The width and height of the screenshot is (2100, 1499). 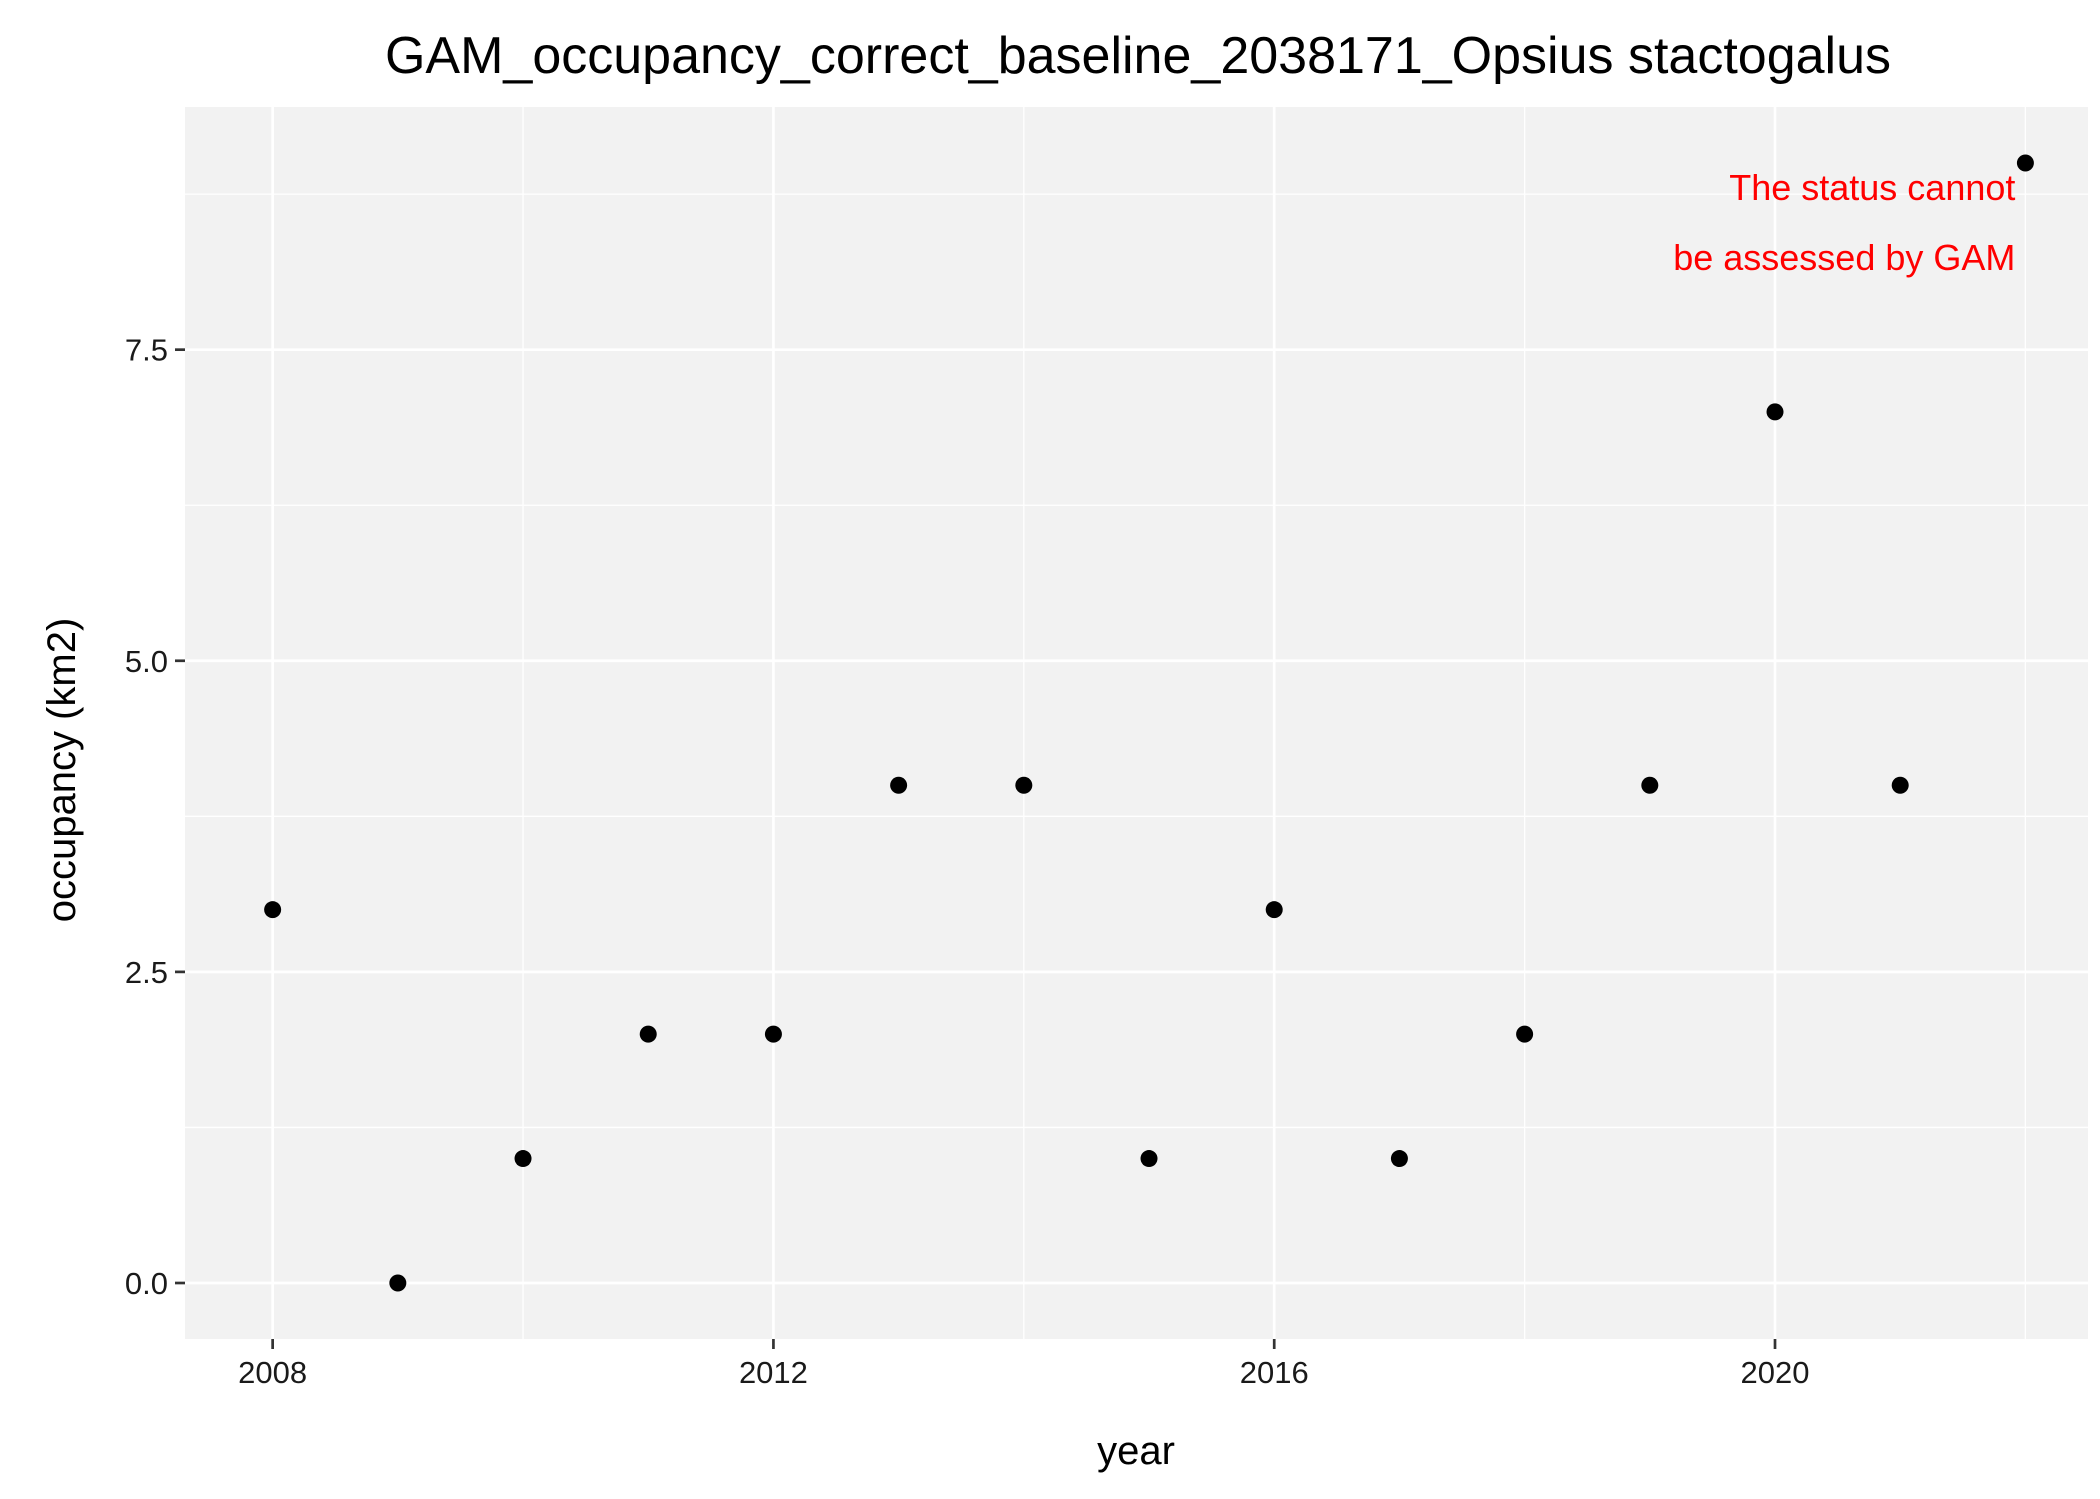 I want to click on x-tick-labels: 2008 2012 2016 2020, so click(x=1023, y=1372).